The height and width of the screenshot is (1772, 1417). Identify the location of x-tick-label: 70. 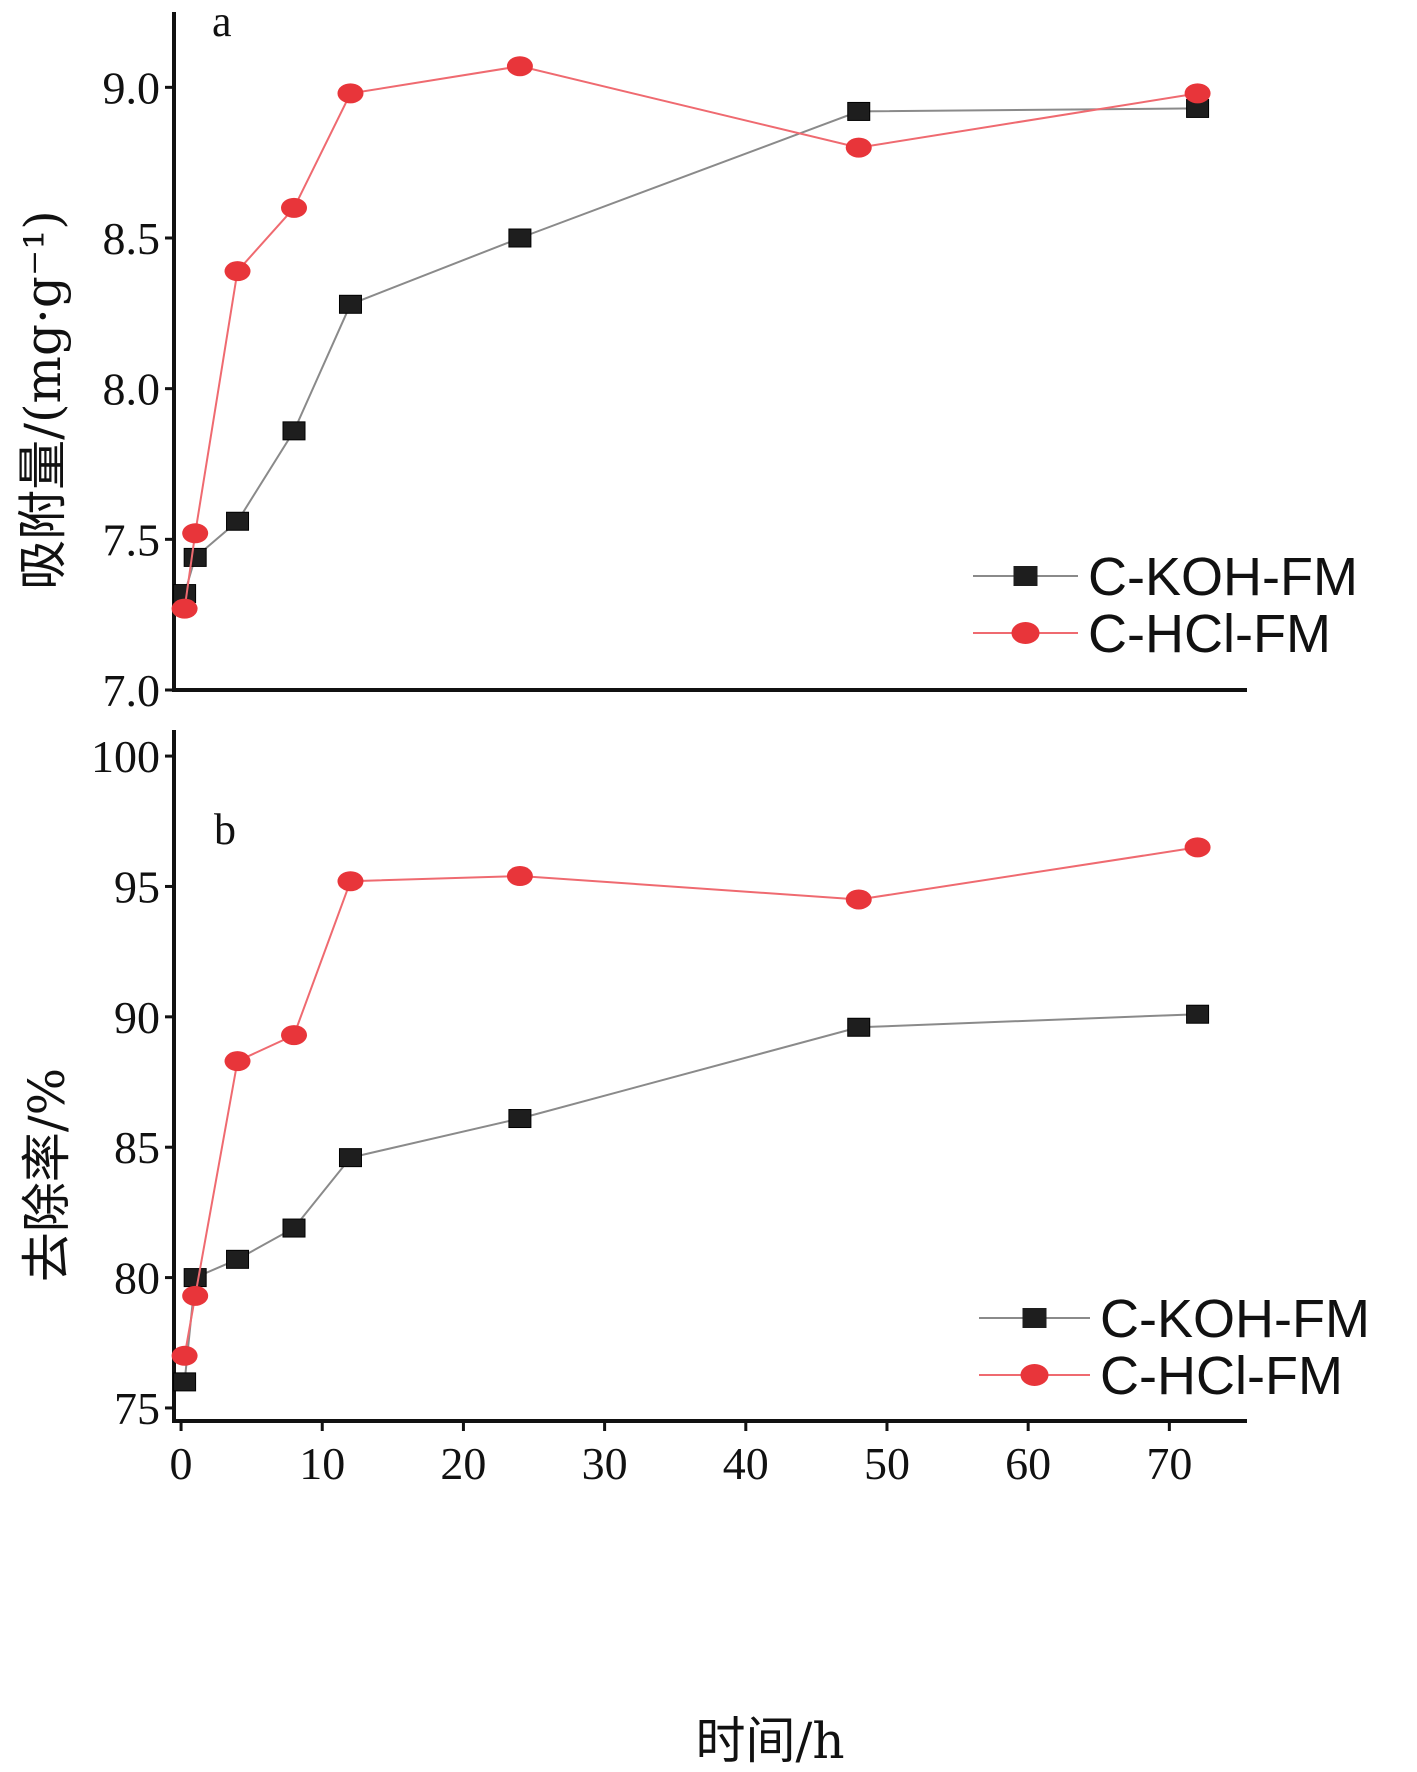
(1169, 1463).